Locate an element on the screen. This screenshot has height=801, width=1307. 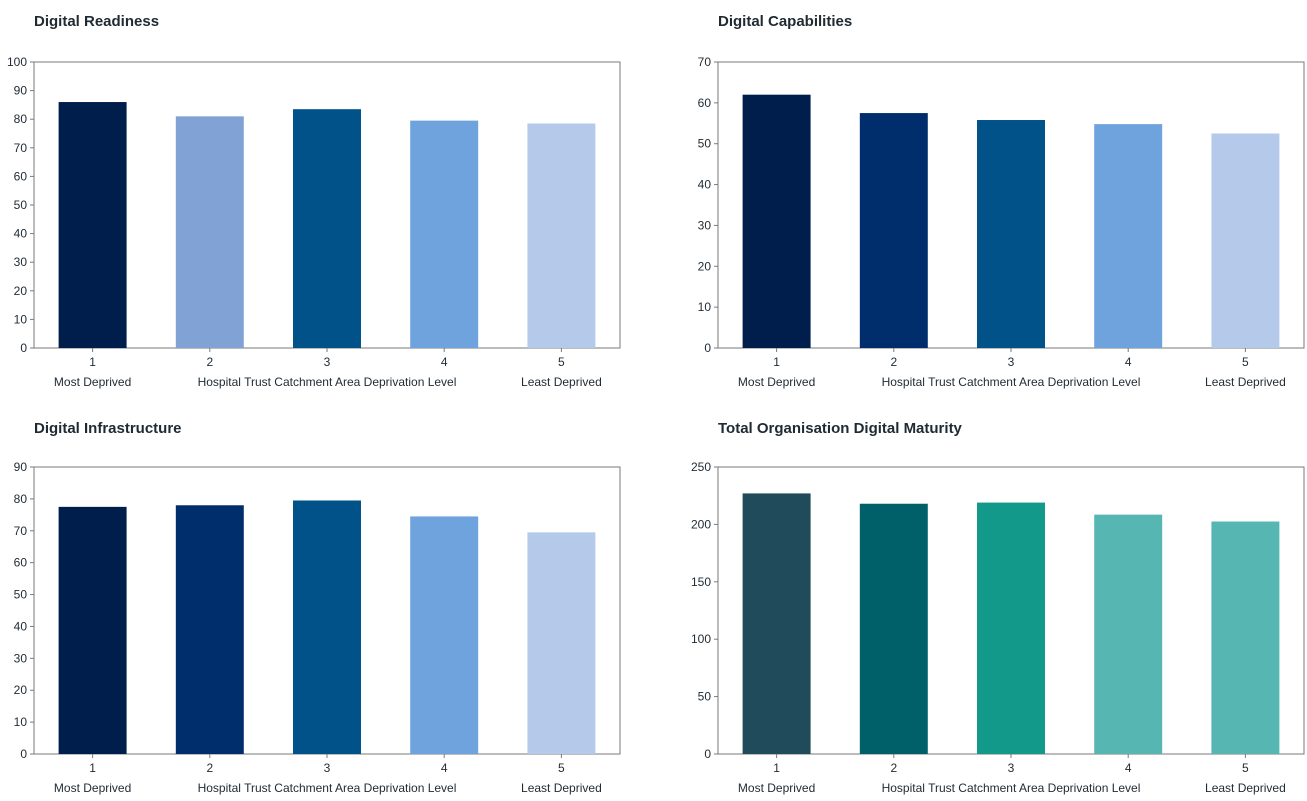
chart-title: Digital Infrastructure is located at coordinates (108, 428).